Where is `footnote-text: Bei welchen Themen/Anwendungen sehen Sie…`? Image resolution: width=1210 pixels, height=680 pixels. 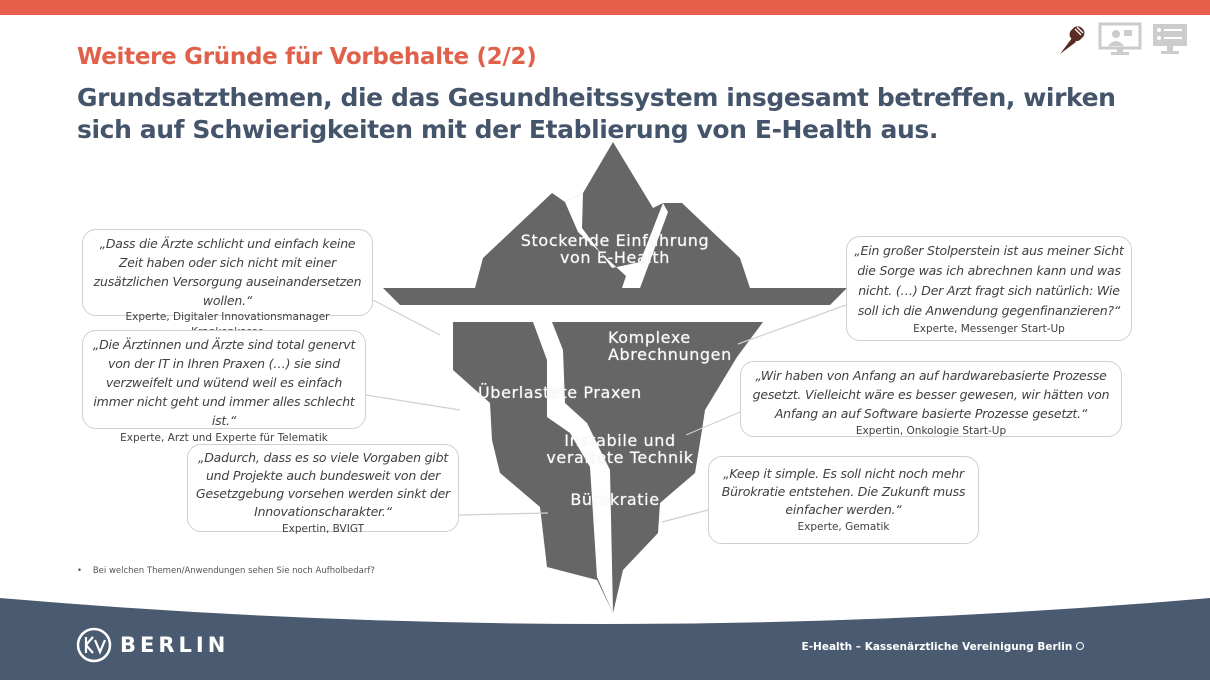
footnote-text: Bei welchen Themen/Anwendungen sehen Sie… is located at coordinates (233, 571).